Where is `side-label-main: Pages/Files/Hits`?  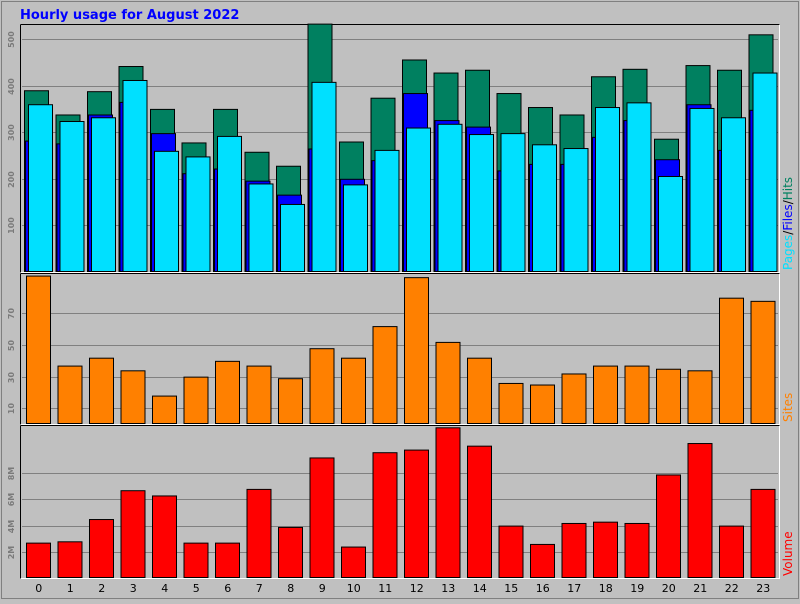
side-label-main: Pages/Files/Hits is located at coordinates (788, 223).